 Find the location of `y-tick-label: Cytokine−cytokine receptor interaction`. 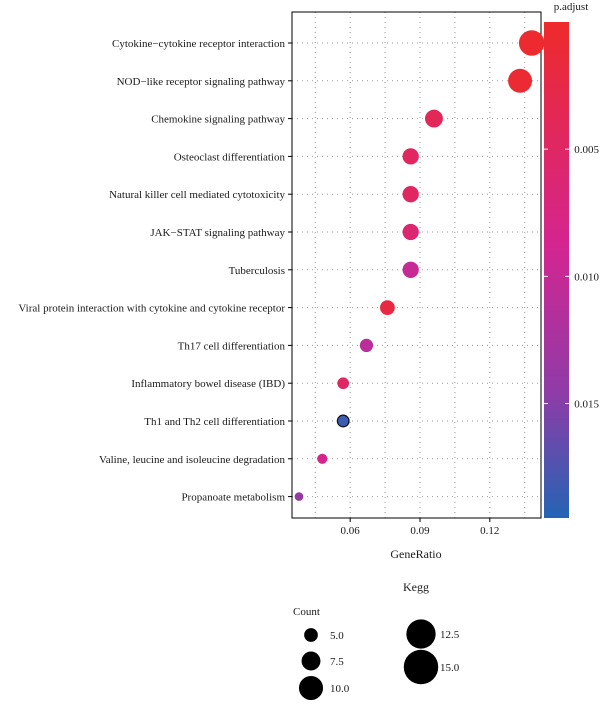

y-tick-label: Cytokine−cytokine receptor interaction is located at coordinates (198, 44).